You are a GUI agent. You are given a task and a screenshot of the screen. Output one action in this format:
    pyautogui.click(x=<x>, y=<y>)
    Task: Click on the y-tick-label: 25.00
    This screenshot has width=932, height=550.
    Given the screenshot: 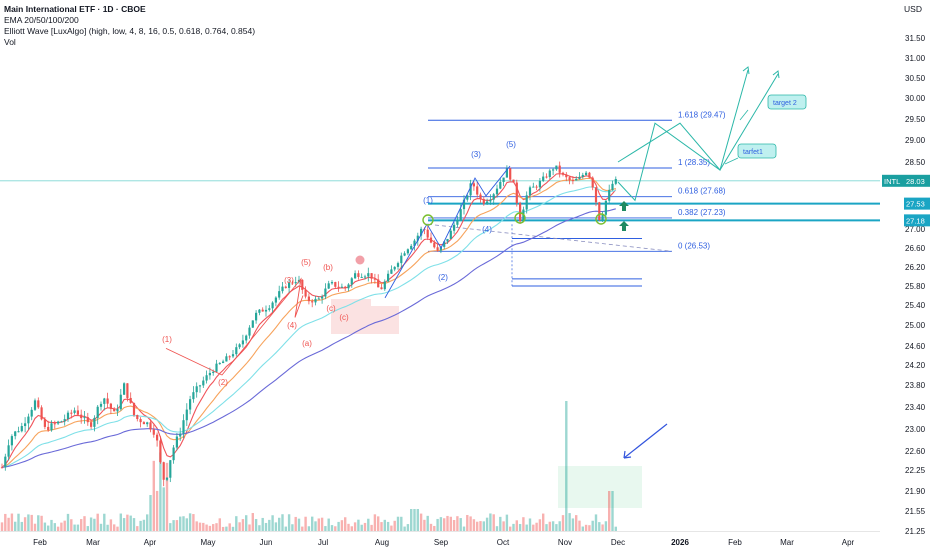 What is the action you would take?
    pyautogui.click(x=915, y=325)
    